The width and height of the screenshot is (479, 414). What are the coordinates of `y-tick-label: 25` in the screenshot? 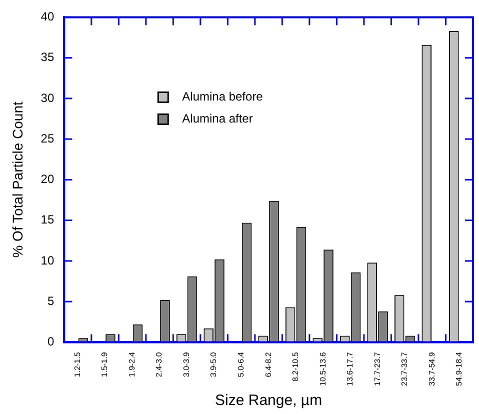 It's located at (47, 138).